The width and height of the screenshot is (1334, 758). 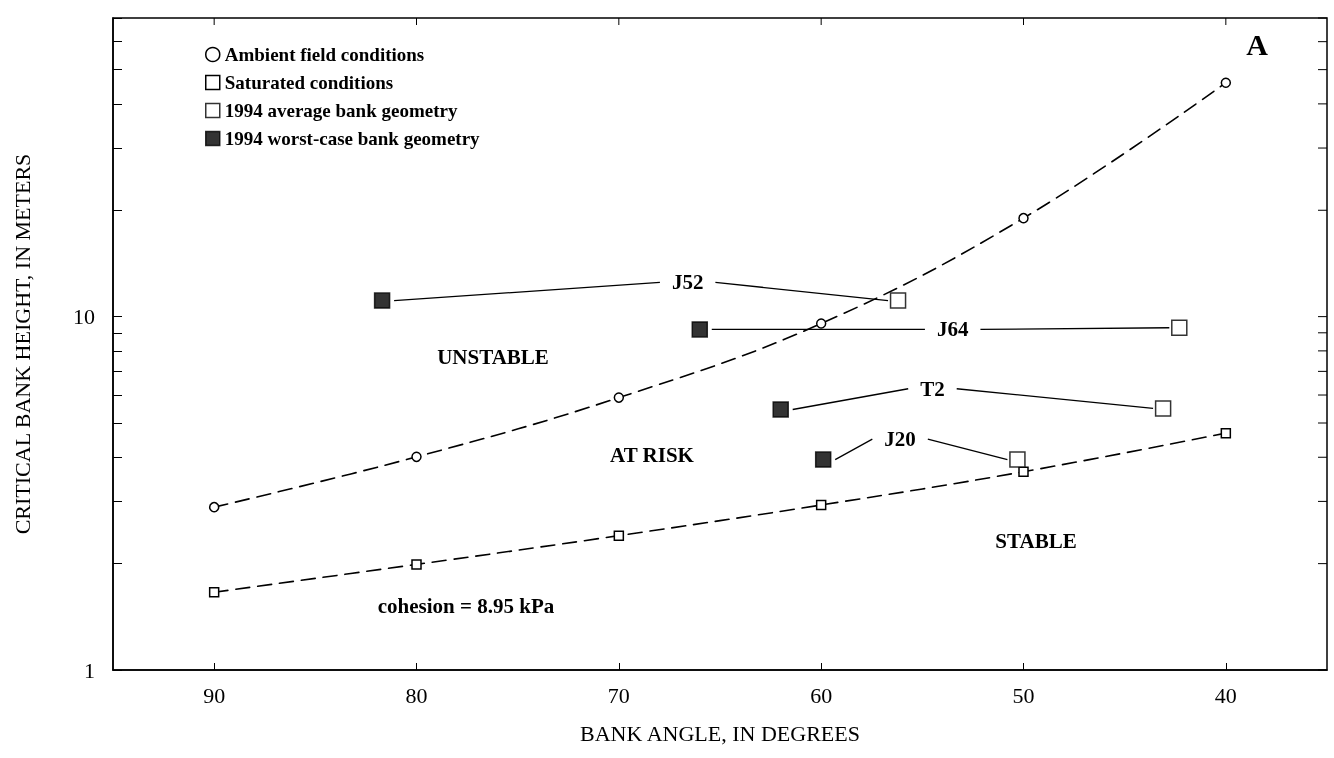 What do you see at coordinates (720, 733) in the screenshot?
I see `x-axis-title: BANK ANGLE, IN DEGREES` at bounding box center [720, 733].